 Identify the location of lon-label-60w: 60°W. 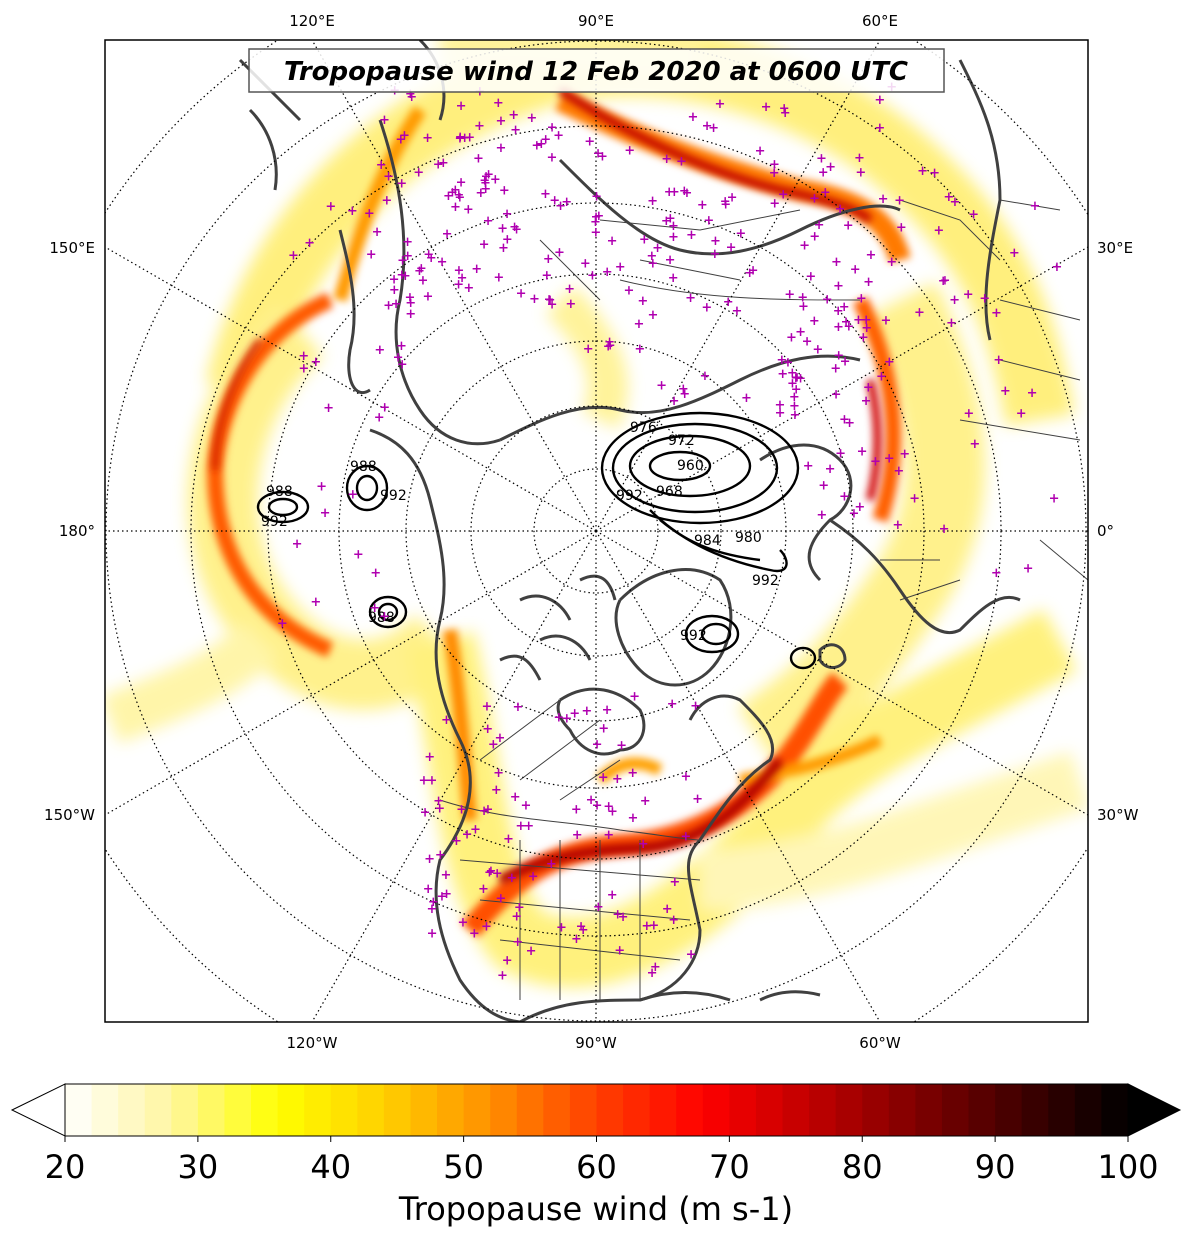
(880, 1043).